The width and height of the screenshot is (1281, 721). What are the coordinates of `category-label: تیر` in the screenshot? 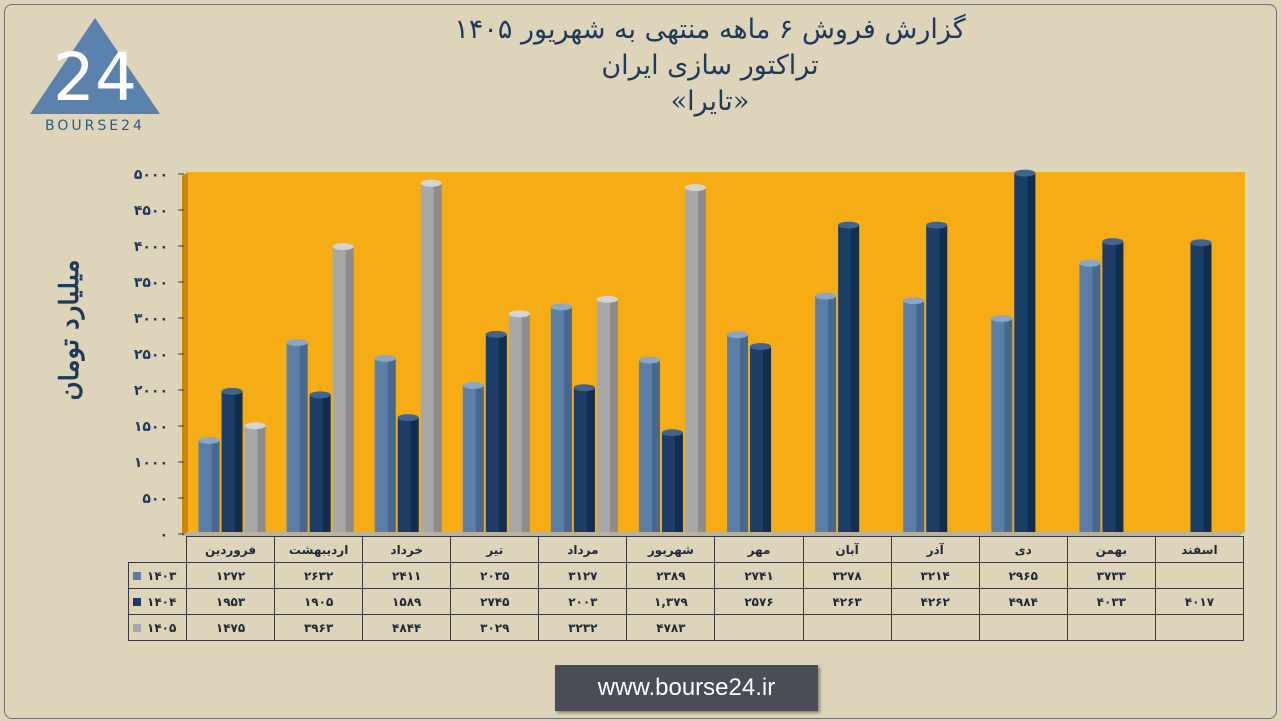 It's located at (495, 549).